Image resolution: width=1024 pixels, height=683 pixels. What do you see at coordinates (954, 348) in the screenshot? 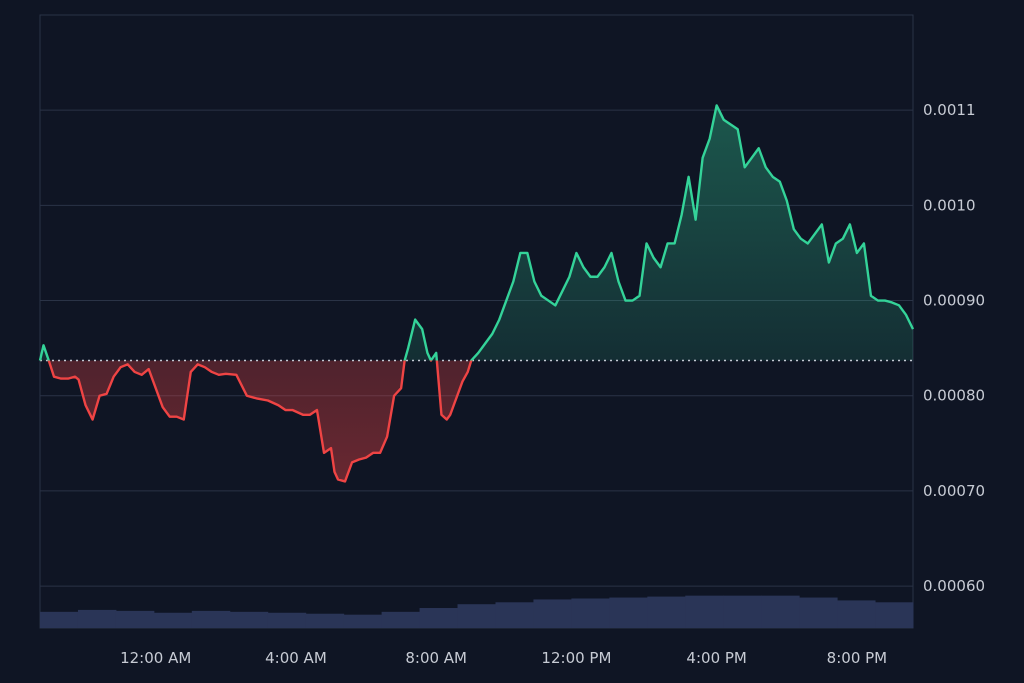
I see `y-axis-ticks: 0.0011 0.0010 0.00090 0.00080 0.00070 0.00060` at bounding box center [954, 348].